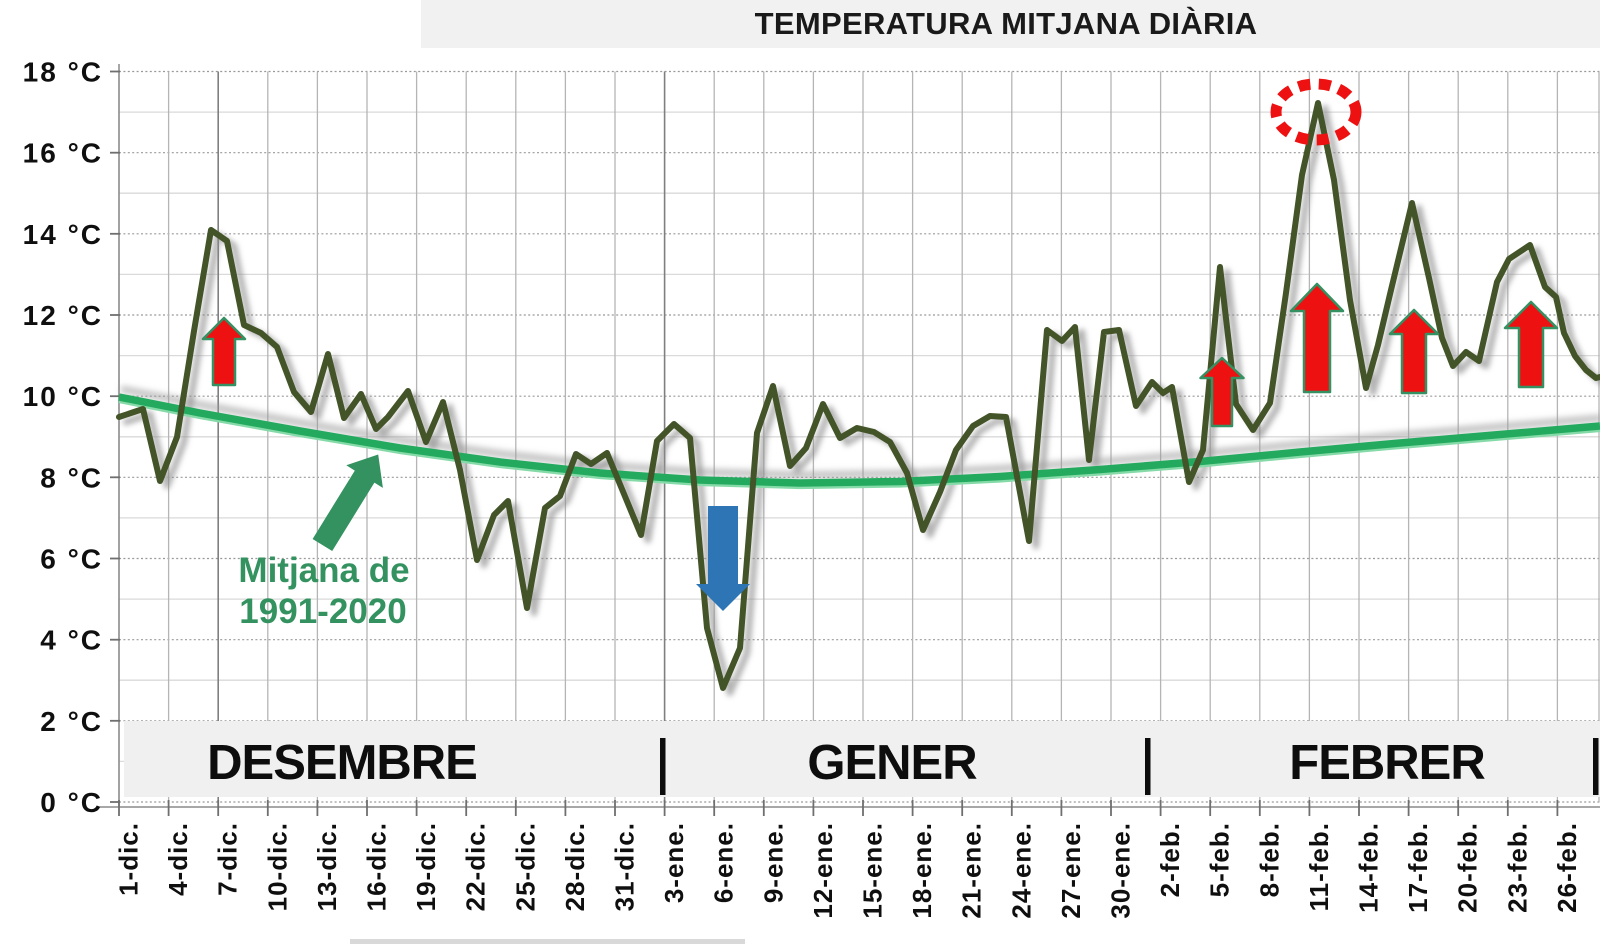 This screenshot has width=1600, height=944. I want to click on svg-text: 5-feb., so click(1220, 859).